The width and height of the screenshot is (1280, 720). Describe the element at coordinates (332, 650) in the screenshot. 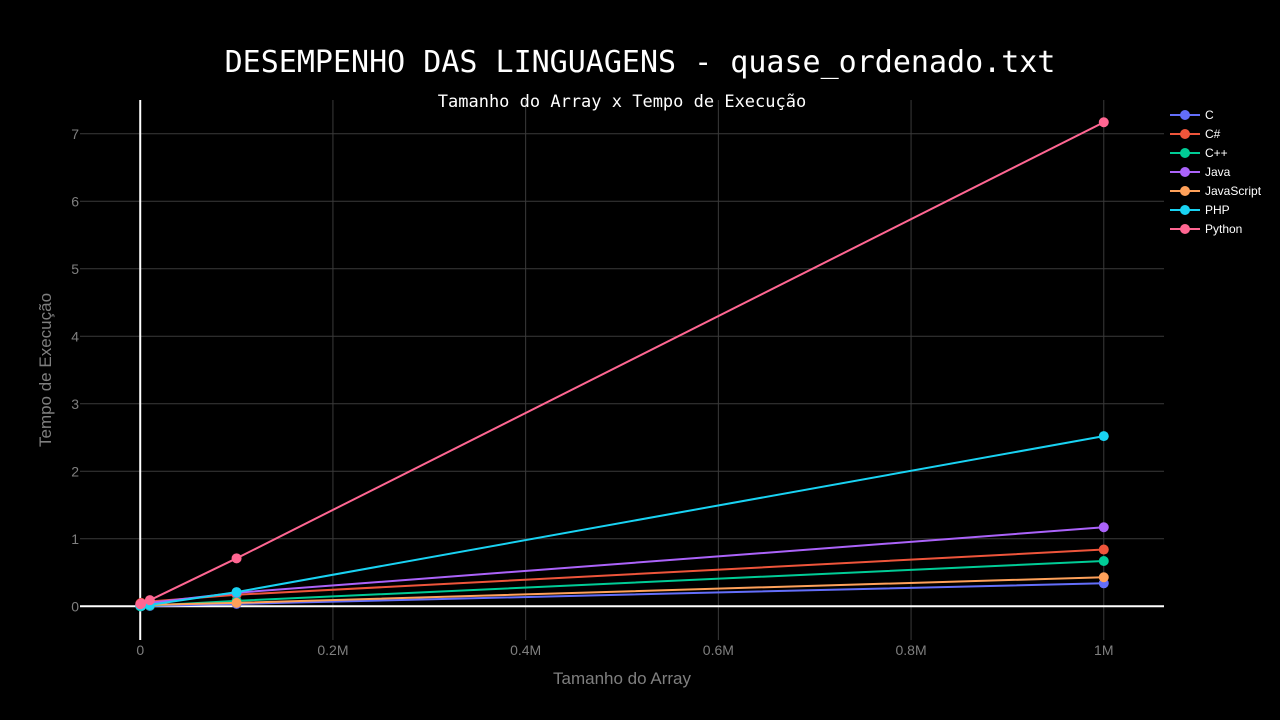

I see `x-tick-label: 0.2M` at that location.